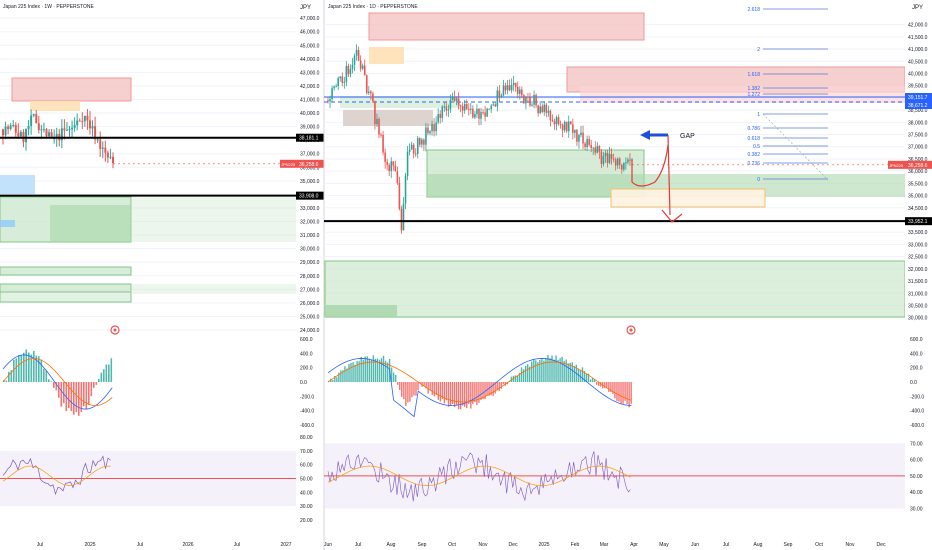 The image size is (932, 550). I want to click on left-axis-tick: 25,000.0, so click(310, 317).